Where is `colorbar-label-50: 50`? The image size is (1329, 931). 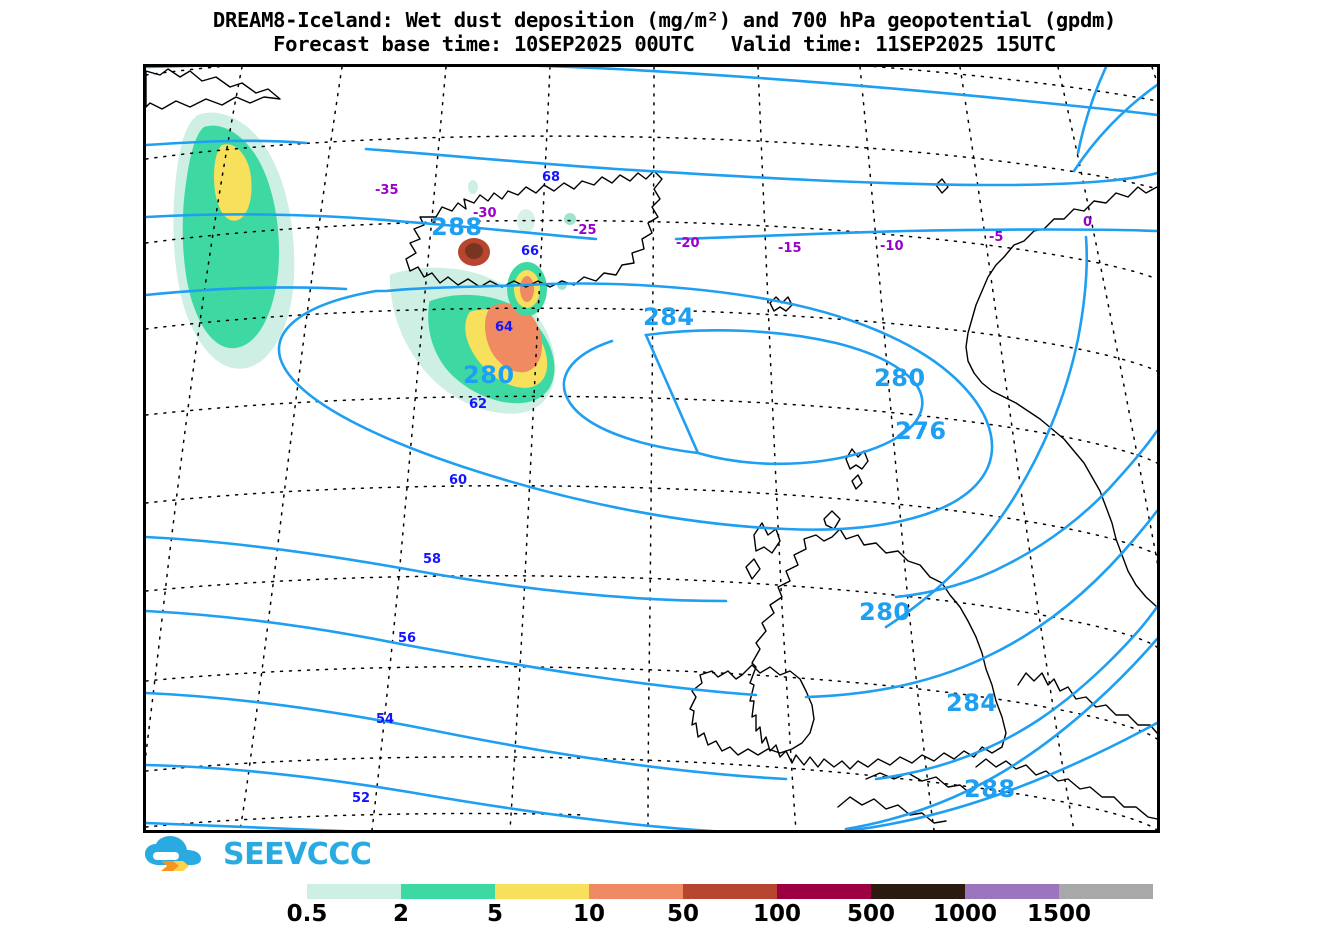 colorbar-label-50: 50 is located at coordinates (683, 914).